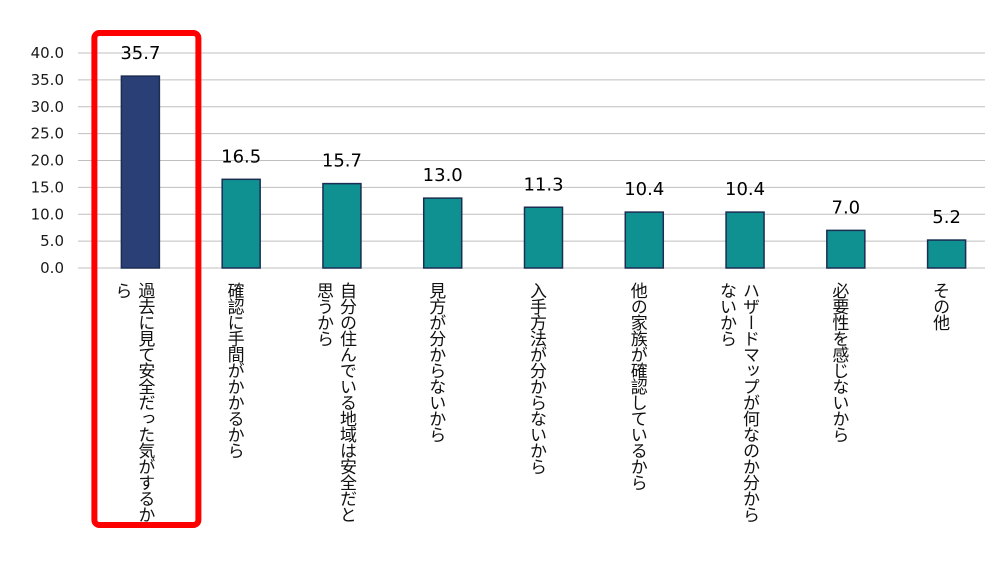 The height and width of the screenshot is (572, 1000). I want to click on category-label: 過去に見て安全だった気がするから, so click(133, 402).